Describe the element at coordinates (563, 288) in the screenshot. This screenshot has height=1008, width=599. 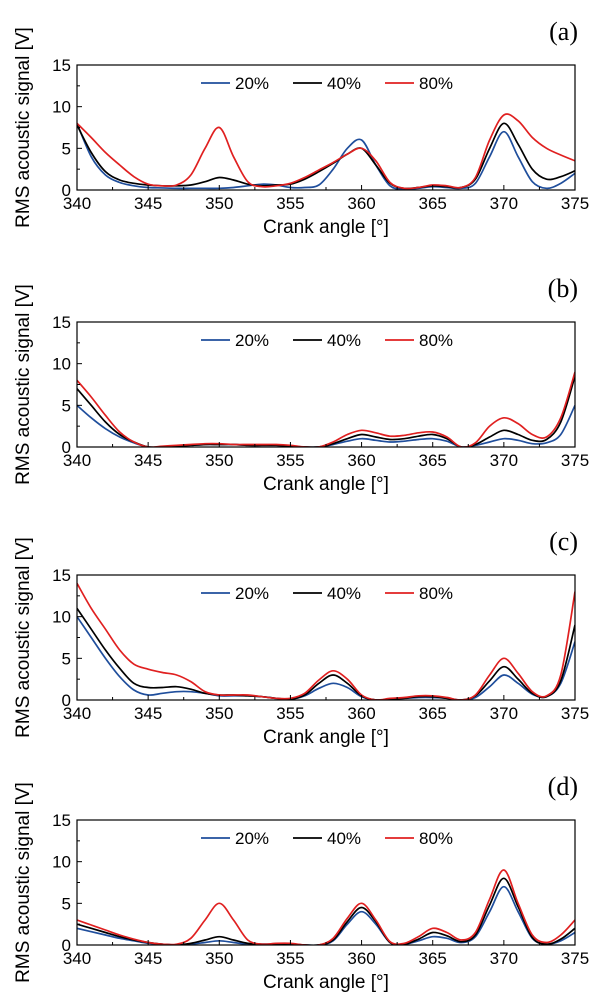
I see `panel-label: (b)` at that location.